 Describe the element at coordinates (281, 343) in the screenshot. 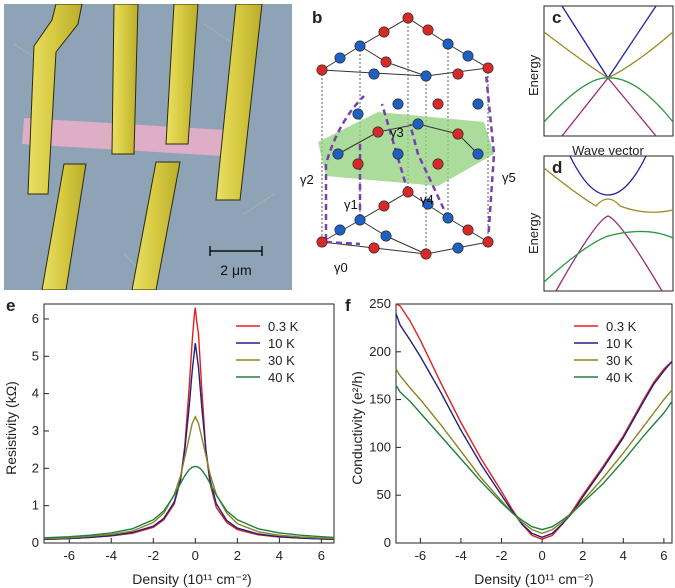

I see `resistivity-legend-label-1: 10 K` at that location.